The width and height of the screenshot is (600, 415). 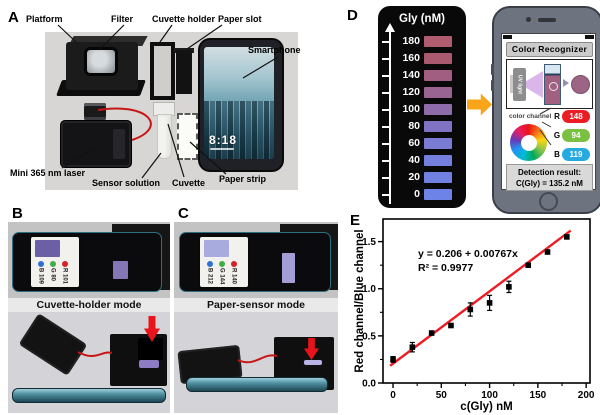 What do you see at coordinates (149, 364) in the screenshot?
I see `uv-glow` at bounding box center [149, 364].